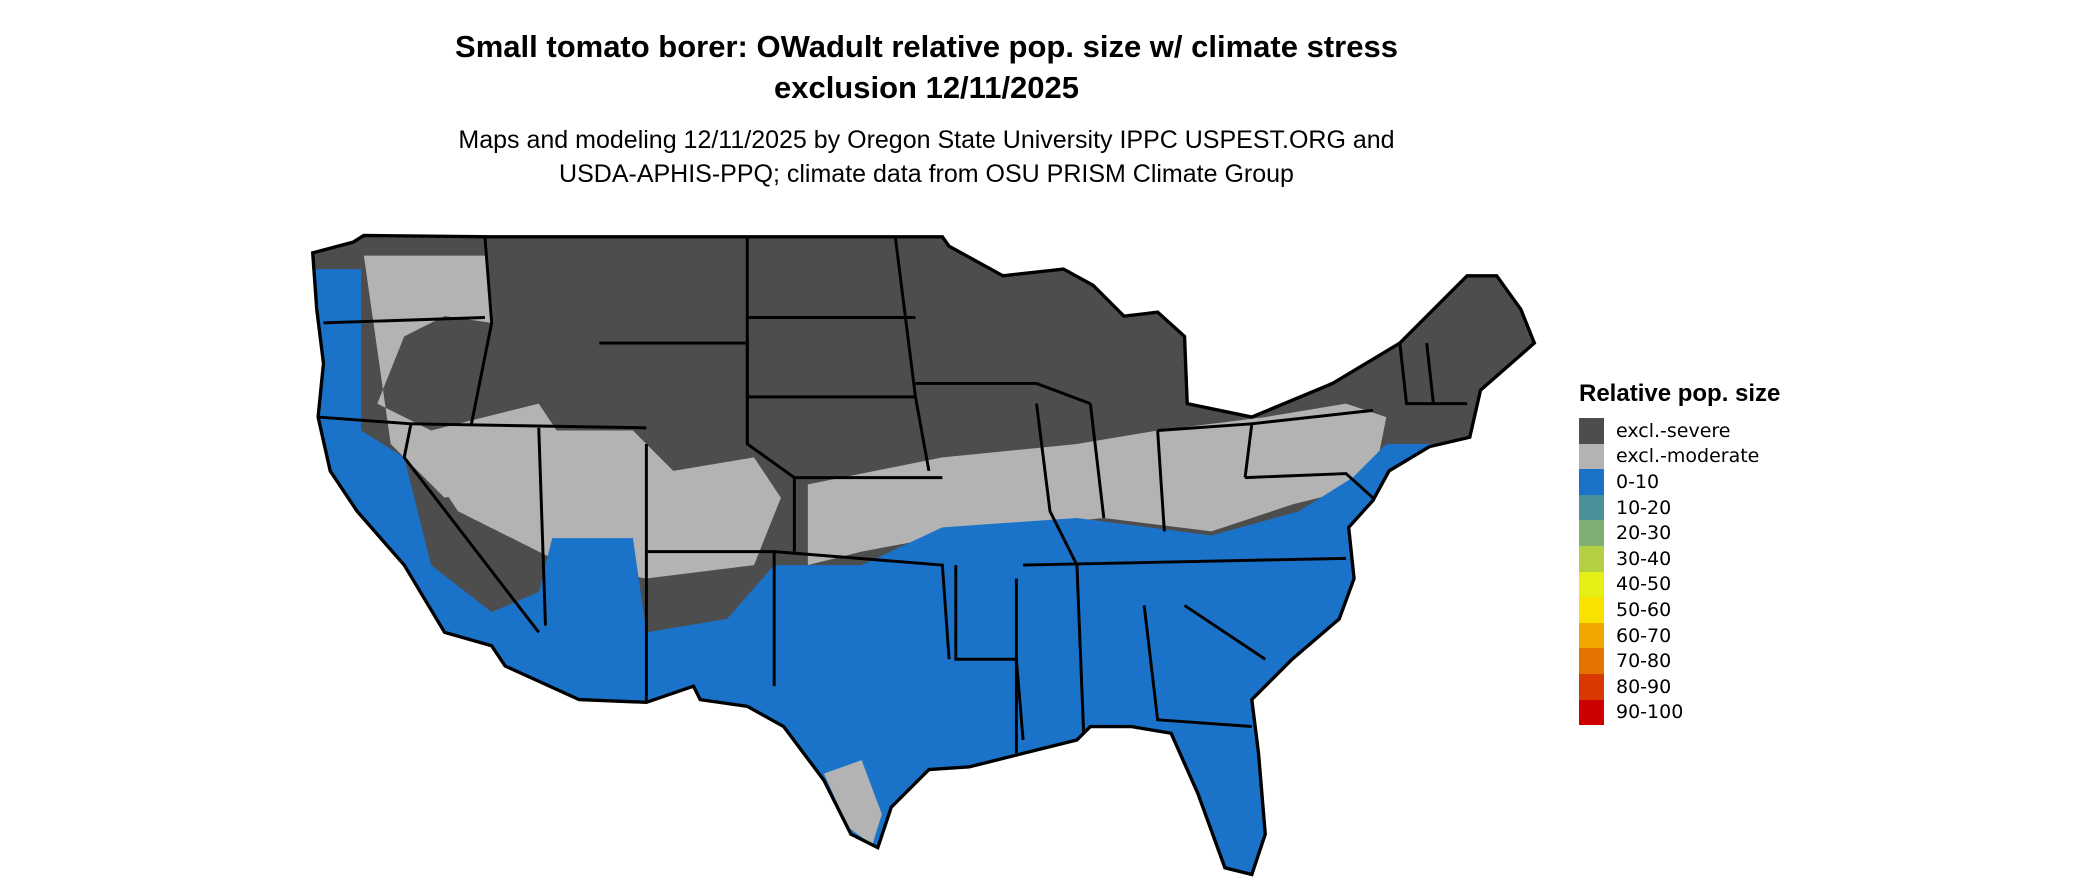 Image resolution: width=2100 pixels, height=892 pixels. I want to click on legend-title: Relative pop. size, so click(1680, 393).